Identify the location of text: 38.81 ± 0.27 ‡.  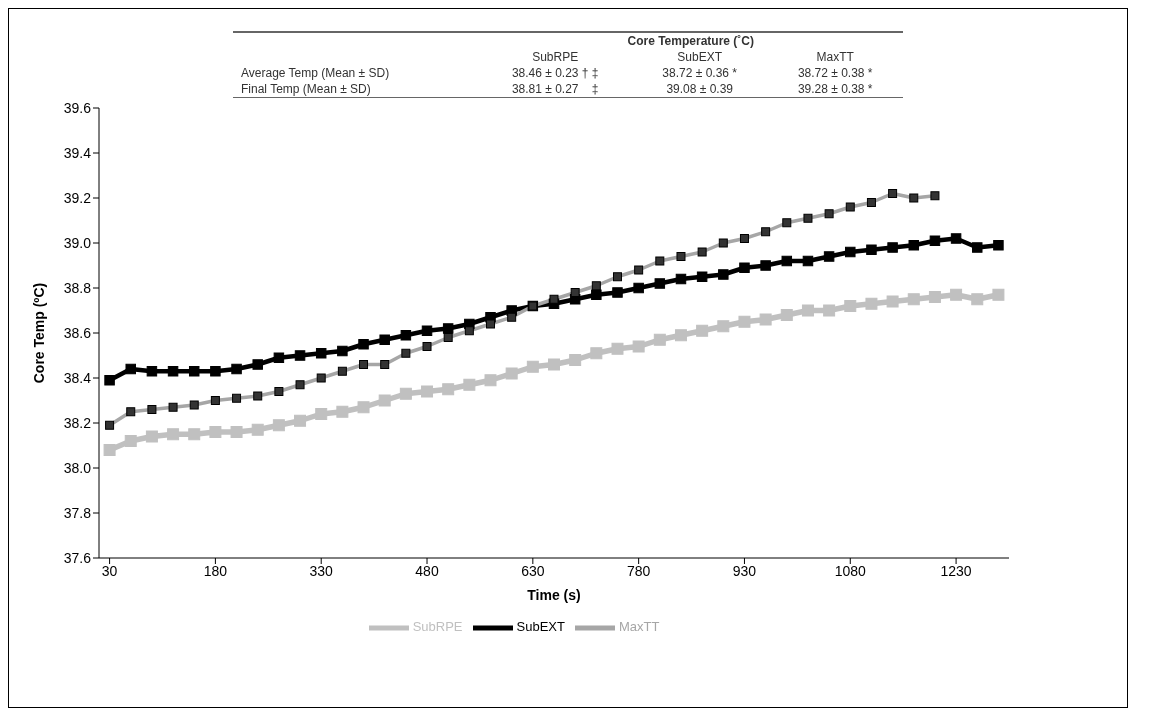
(555, 89).